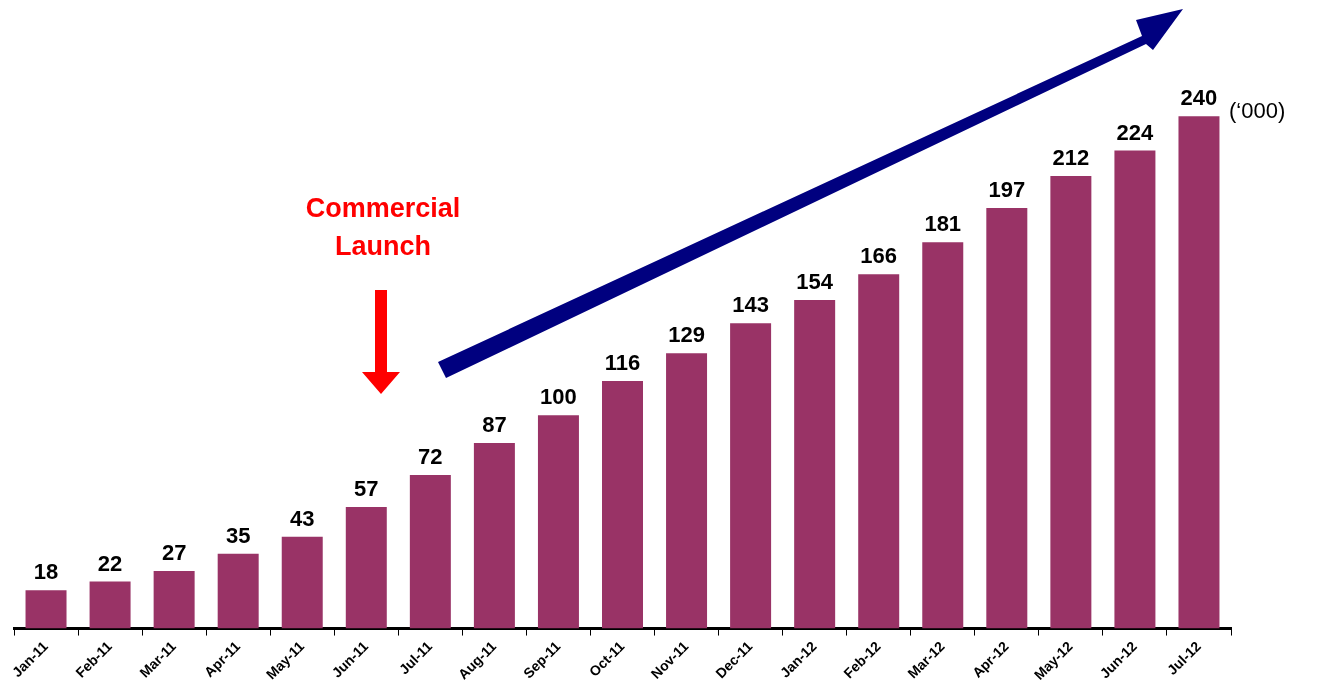 The height and width of the screenshot is (691, 1321). I want to click on data-label: 166, so click(879, 256).